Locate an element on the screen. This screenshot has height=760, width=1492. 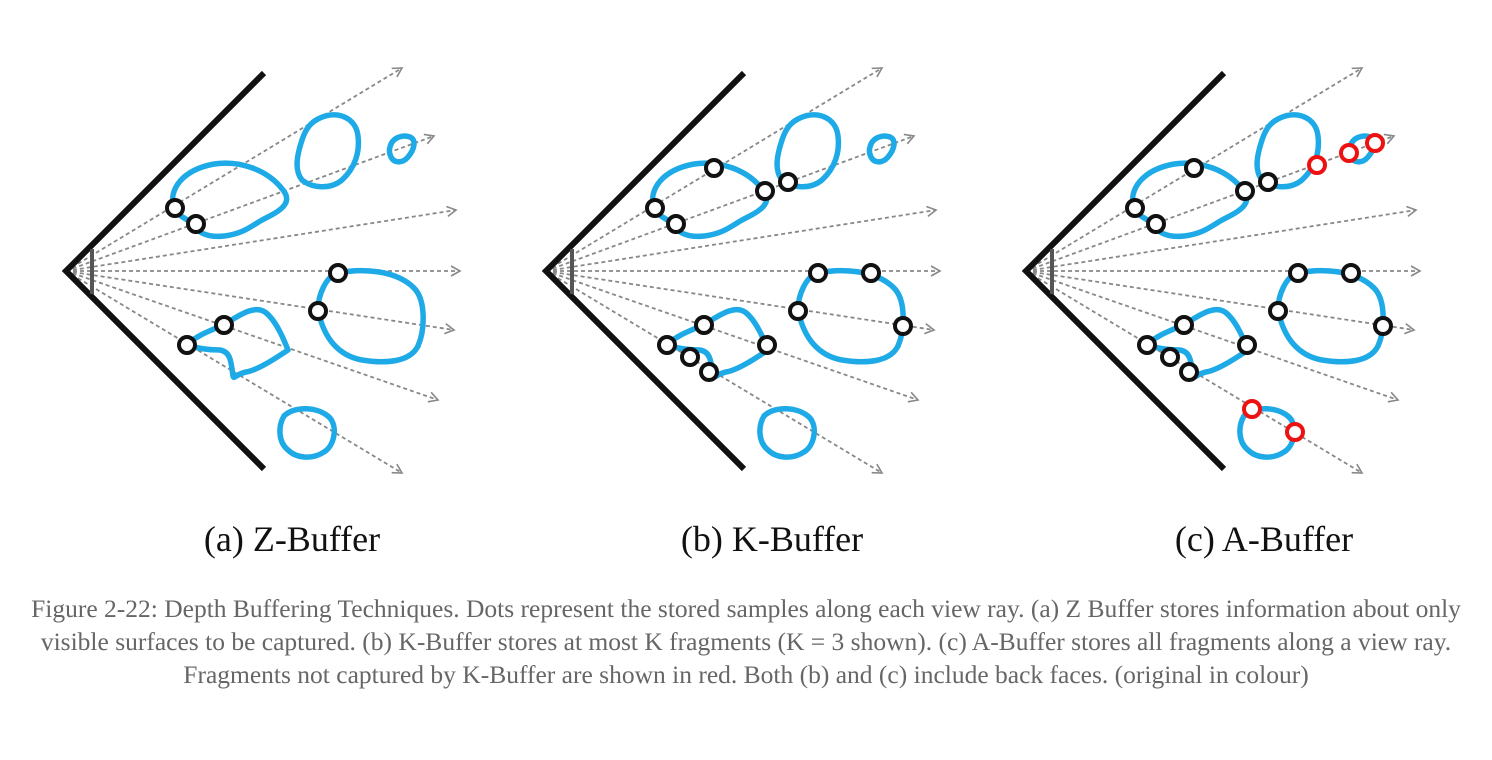
uncaptured-samples is located at coordinates (1313, 287).